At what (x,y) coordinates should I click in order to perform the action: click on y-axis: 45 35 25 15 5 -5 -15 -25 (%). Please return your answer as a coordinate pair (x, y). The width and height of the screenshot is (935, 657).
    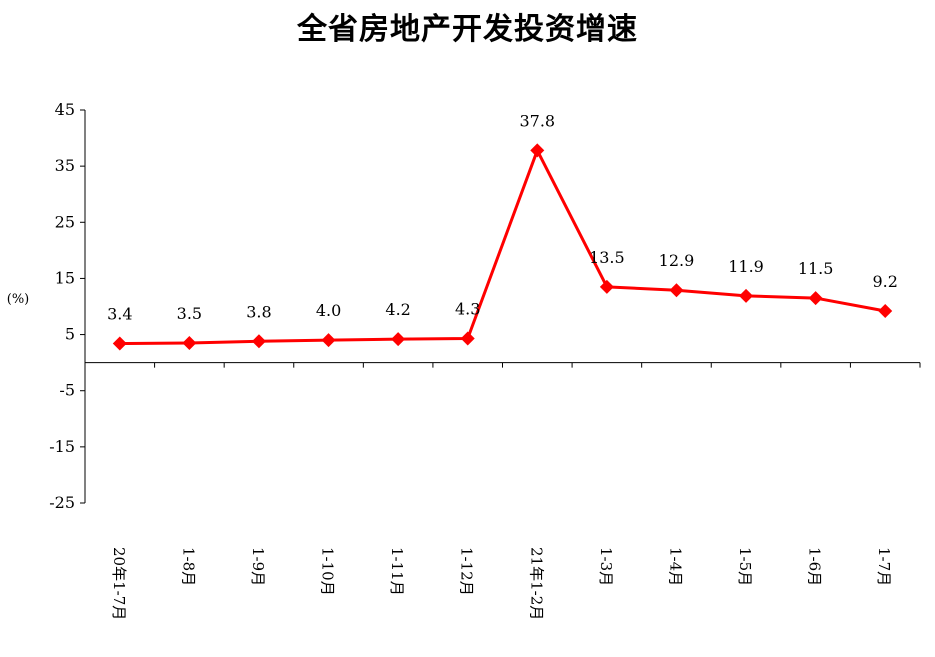
    Looking at the image, I should click on (46, 306).